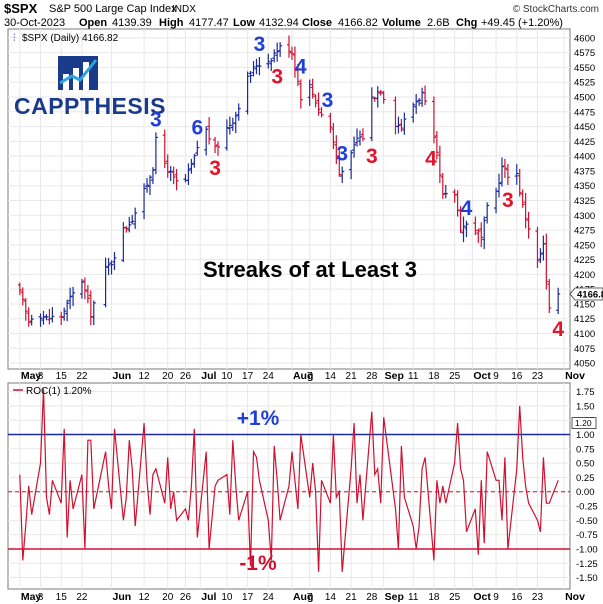  Describe the element at coordinates (82, 376) in the screenshot. I see `x-tick-label: 22` at that location.